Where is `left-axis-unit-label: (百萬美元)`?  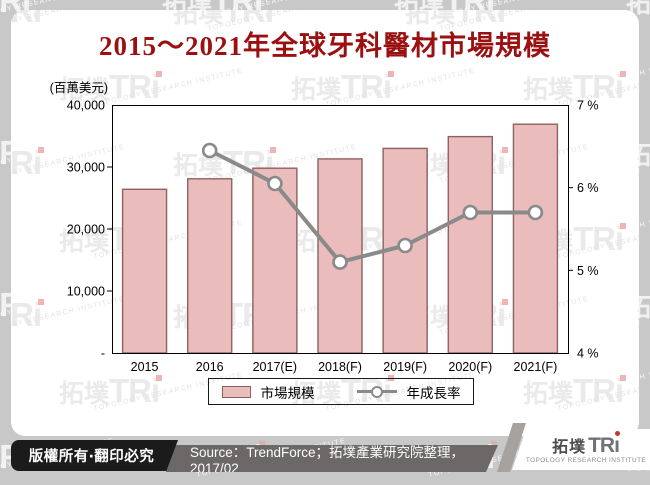 left-axis-unit-label: (百萬美元) is located at coordinates (79, 88).